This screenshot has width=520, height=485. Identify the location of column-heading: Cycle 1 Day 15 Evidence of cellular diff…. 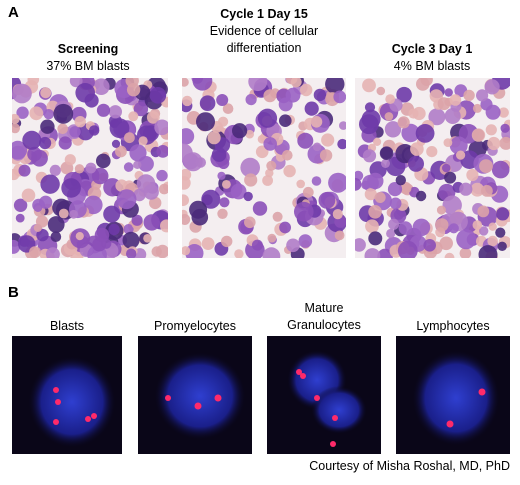
(264, 31).